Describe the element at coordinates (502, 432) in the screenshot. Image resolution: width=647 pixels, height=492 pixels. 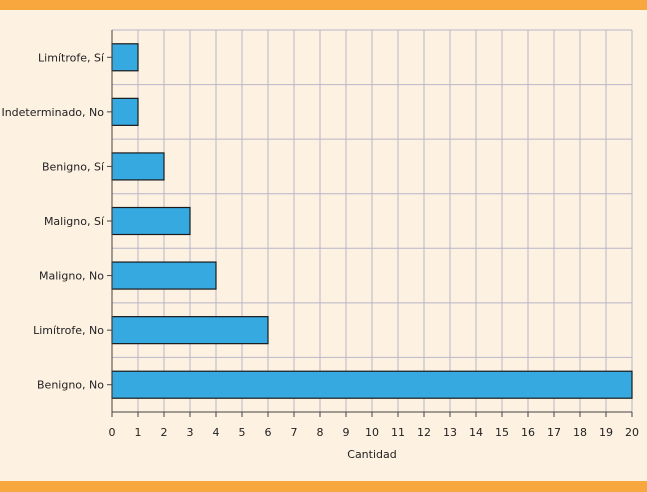
I see `x-tick-label: 15` at that location.